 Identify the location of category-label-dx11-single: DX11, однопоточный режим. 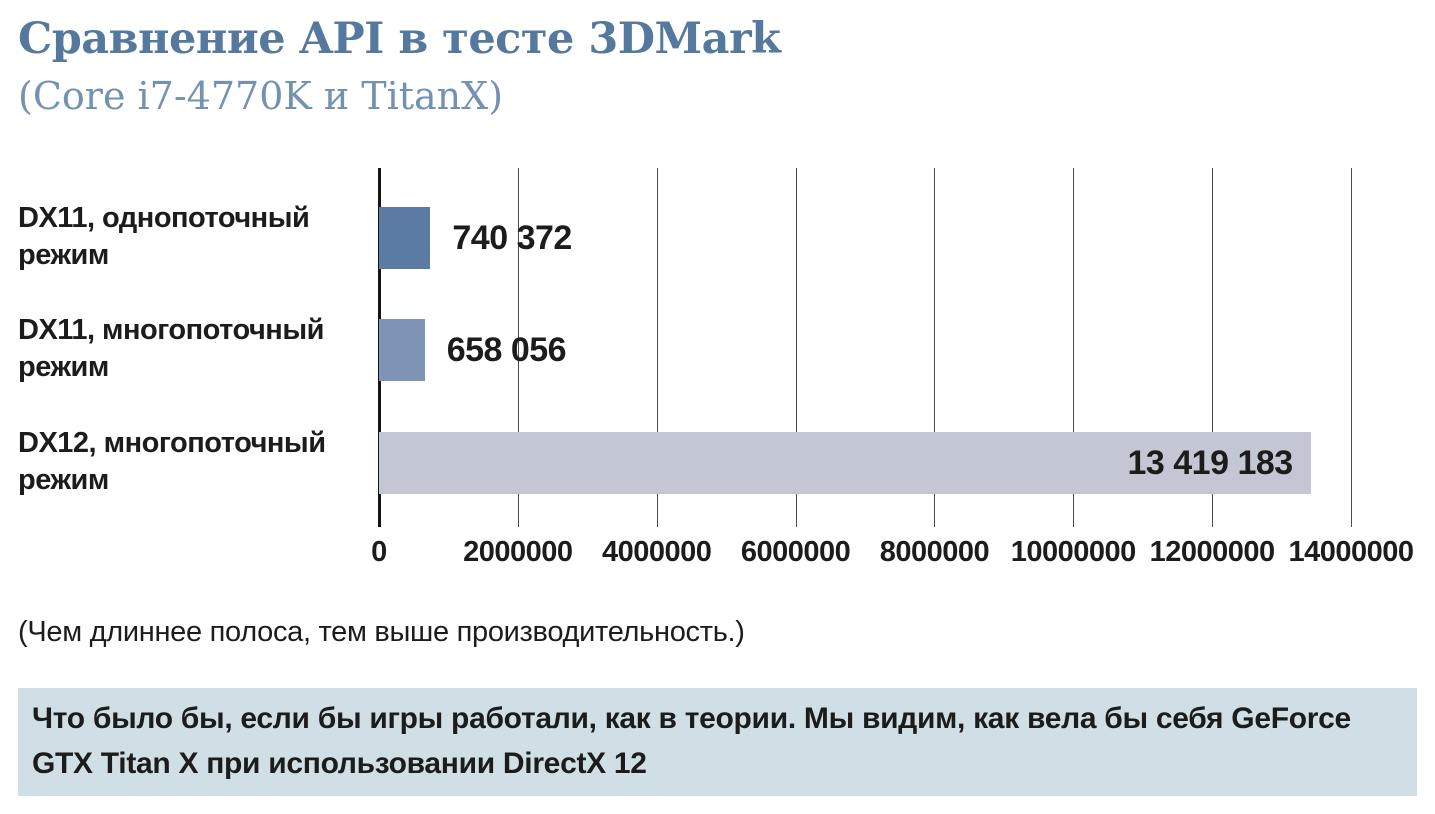
(164, 236).